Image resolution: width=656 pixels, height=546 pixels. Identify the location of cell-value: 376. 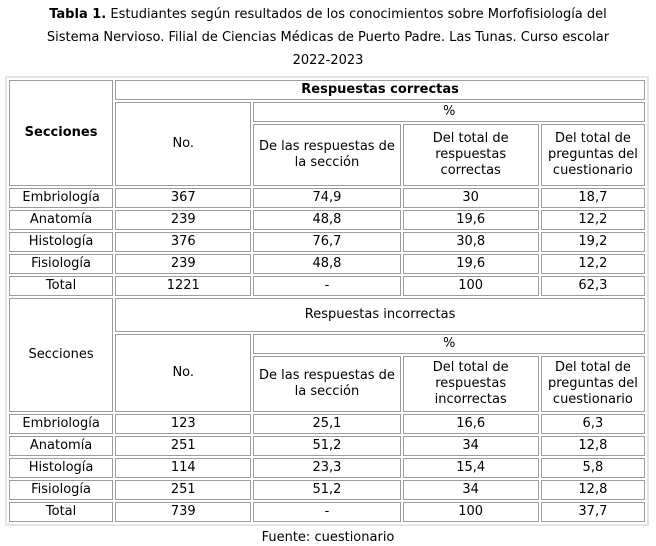
(183, 242).